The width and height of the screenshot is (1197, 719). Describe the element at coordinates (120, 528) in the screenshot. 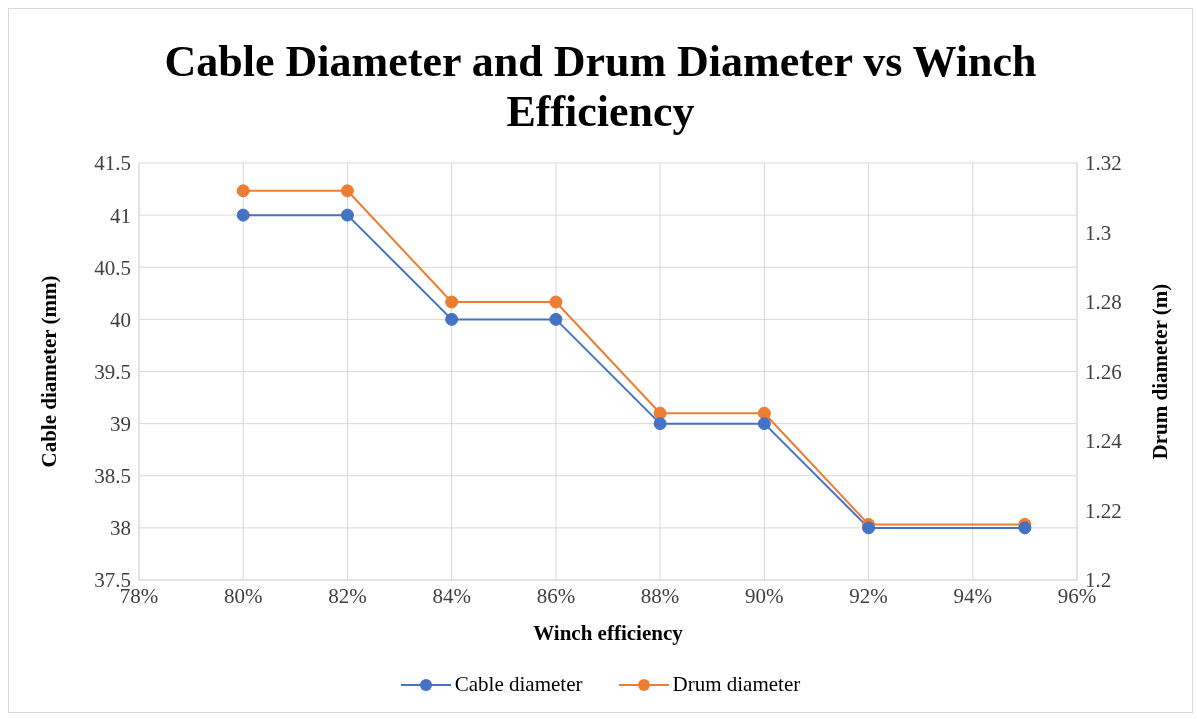

I see `y-tick-label: 38` at that location.